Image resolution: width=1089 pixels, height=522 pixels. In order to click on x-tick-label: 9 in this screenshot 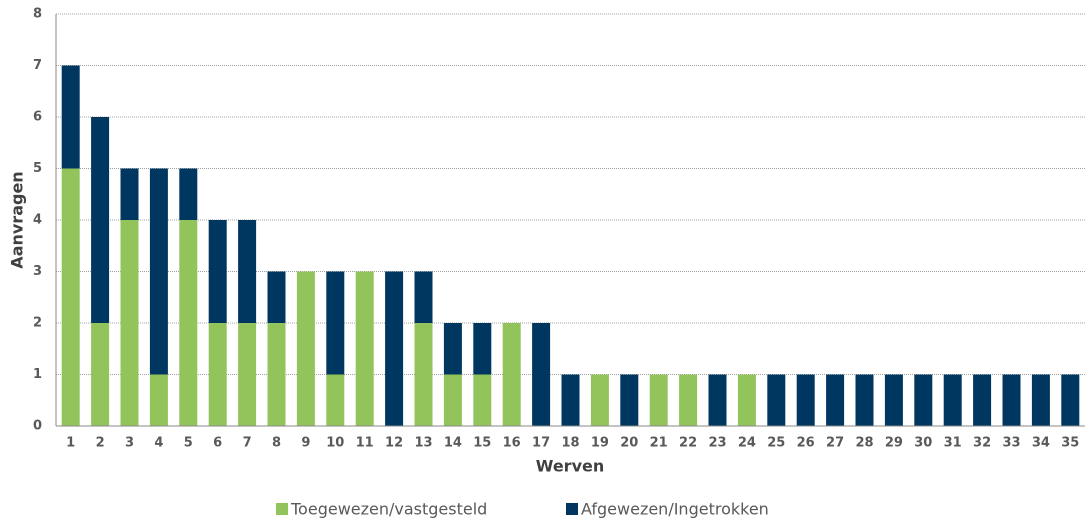, I will do `click(305, 443)`.